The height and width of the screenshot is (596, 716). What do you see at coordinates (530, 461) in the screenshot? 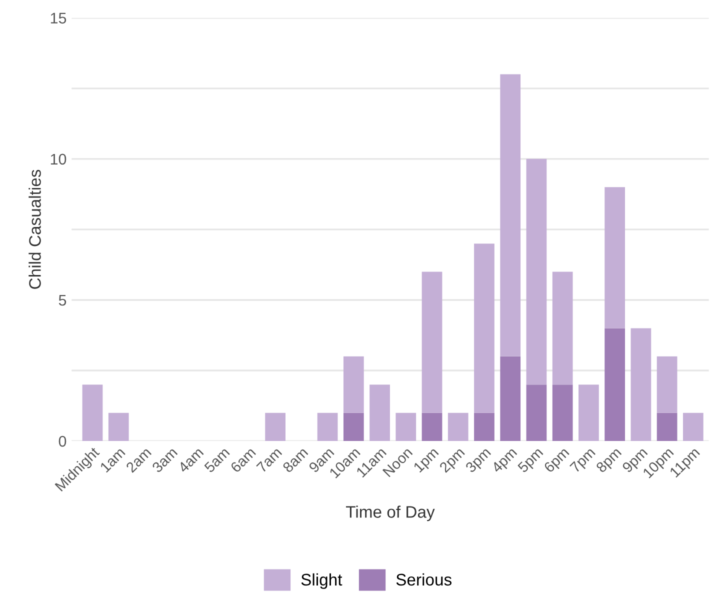
I see `x-tick-label: 5pm` at bounding box center [530, 461].